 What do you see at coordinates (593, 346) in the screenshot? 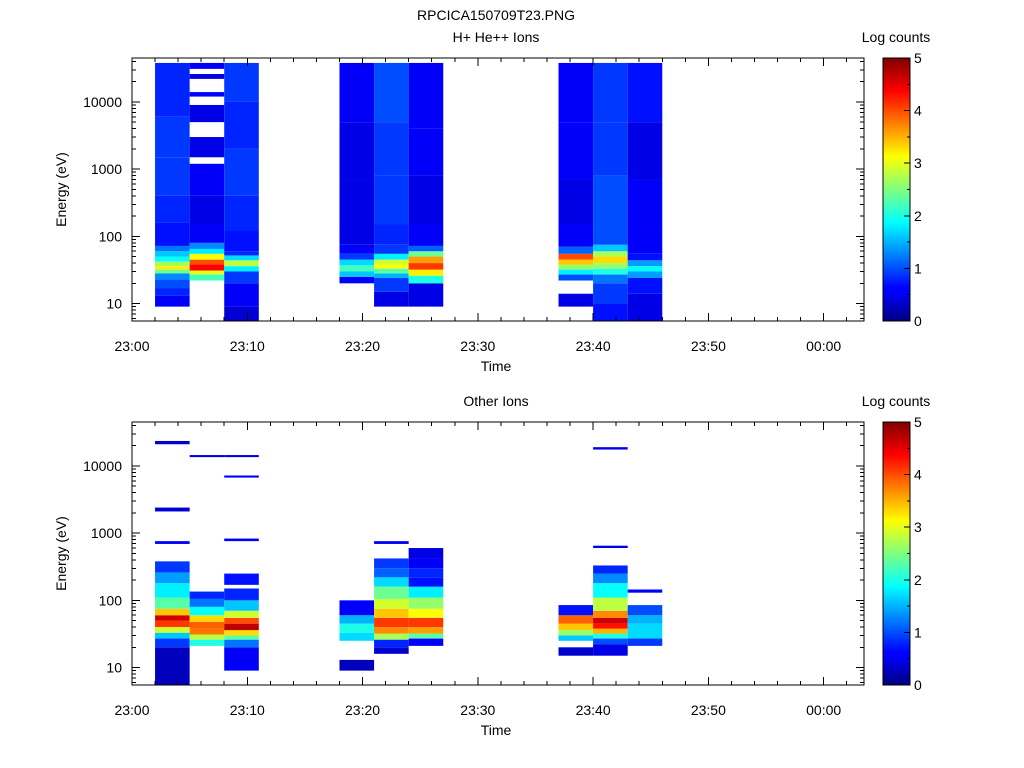
I see `x-tick-label: 23:40` at bounding box center [593, 346].